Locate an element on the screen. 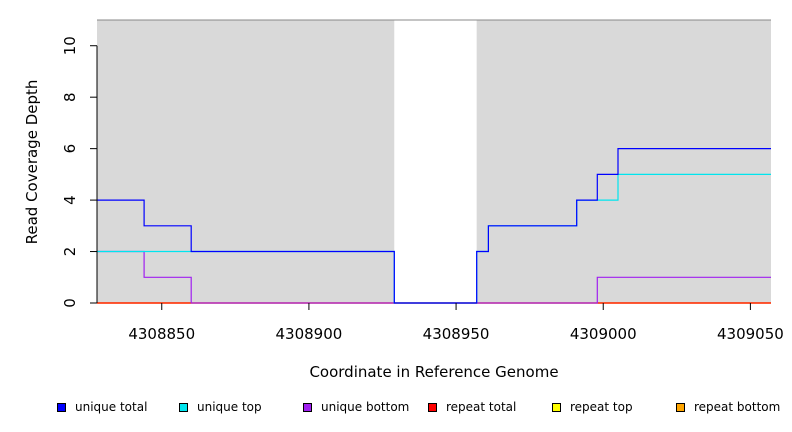 Image resolution: width=792 pixels, height=432 pixels. x-axis-title: Coordinate in Reference Genome is located at coordinates (433, 372).